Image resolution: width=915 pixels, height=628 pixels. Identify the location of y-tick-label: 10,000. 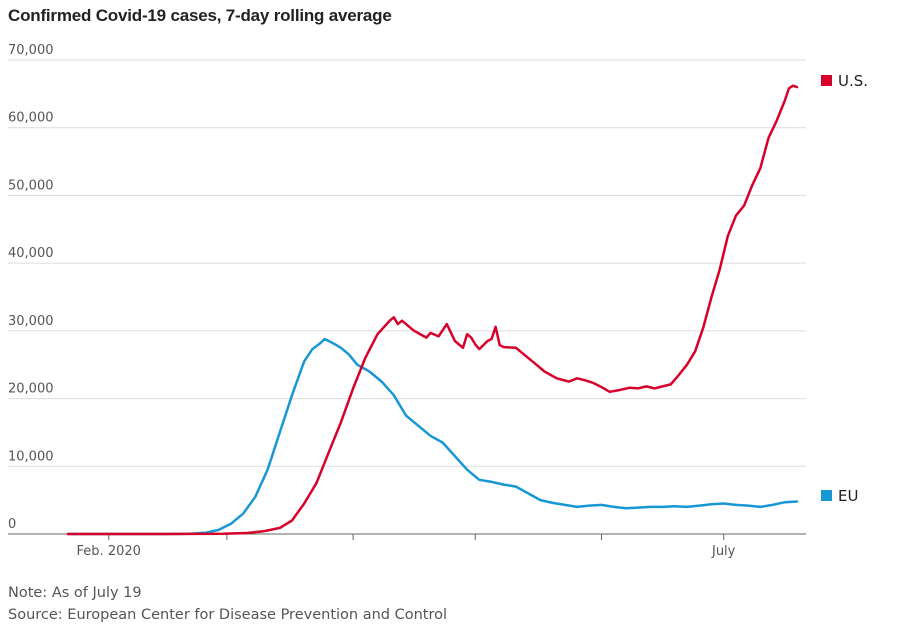
(31, 456).